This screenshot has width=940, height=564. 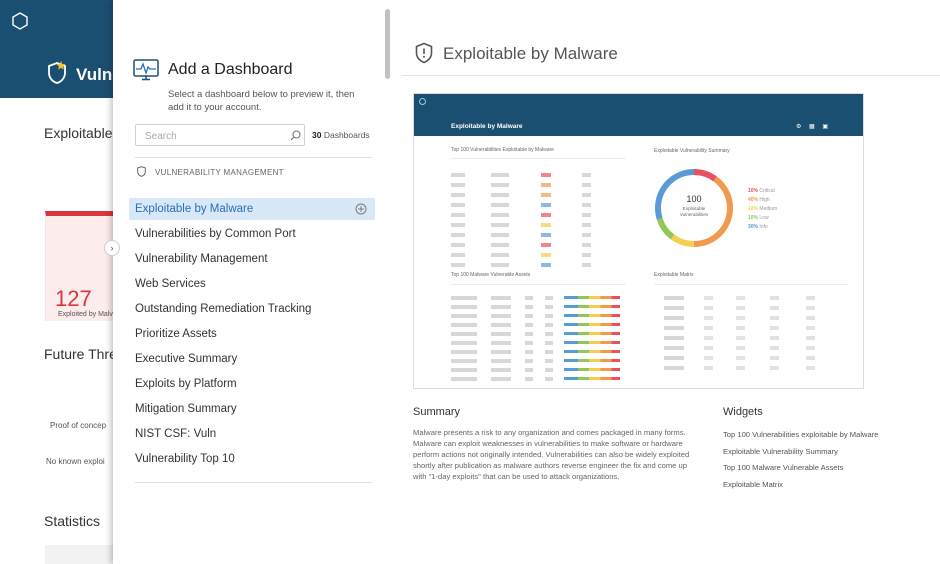 What do you see at coordinates (780, 451) in the screenshot?
I see `widget-item: Exploitable Vulnerability Summary` at bounding box center [780, 451].